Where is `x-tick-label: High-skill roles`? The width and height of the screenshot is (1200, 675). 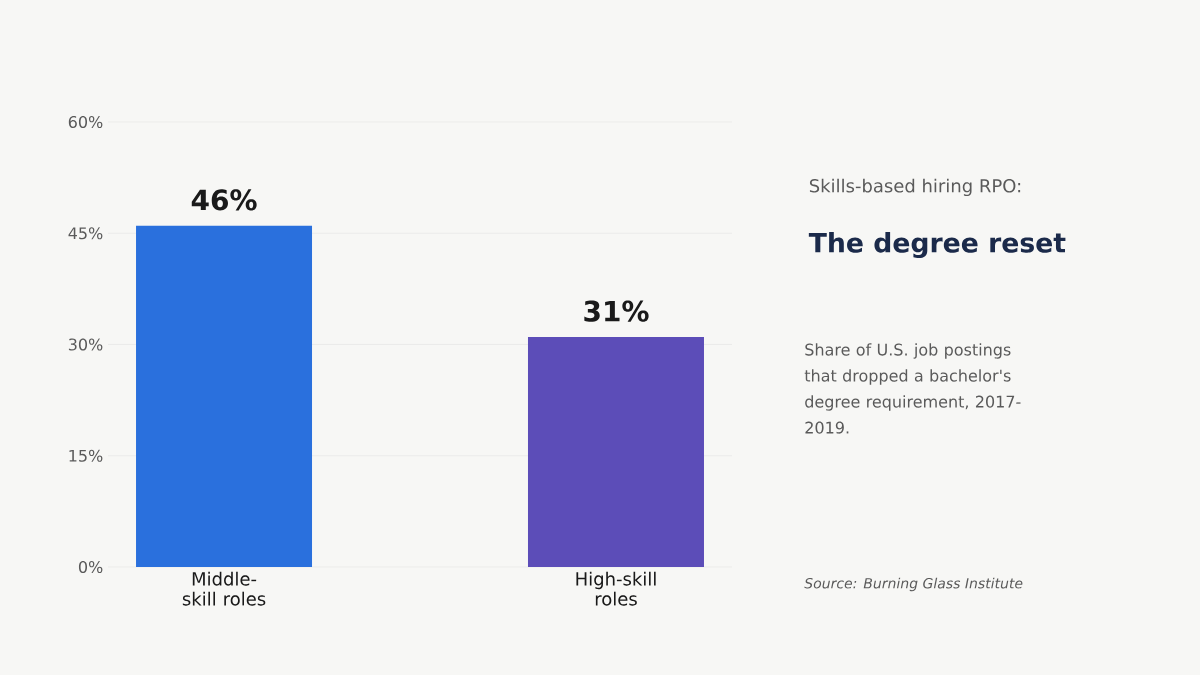 x-tick-label: High-skill roles is located at coordinates (616, 588).